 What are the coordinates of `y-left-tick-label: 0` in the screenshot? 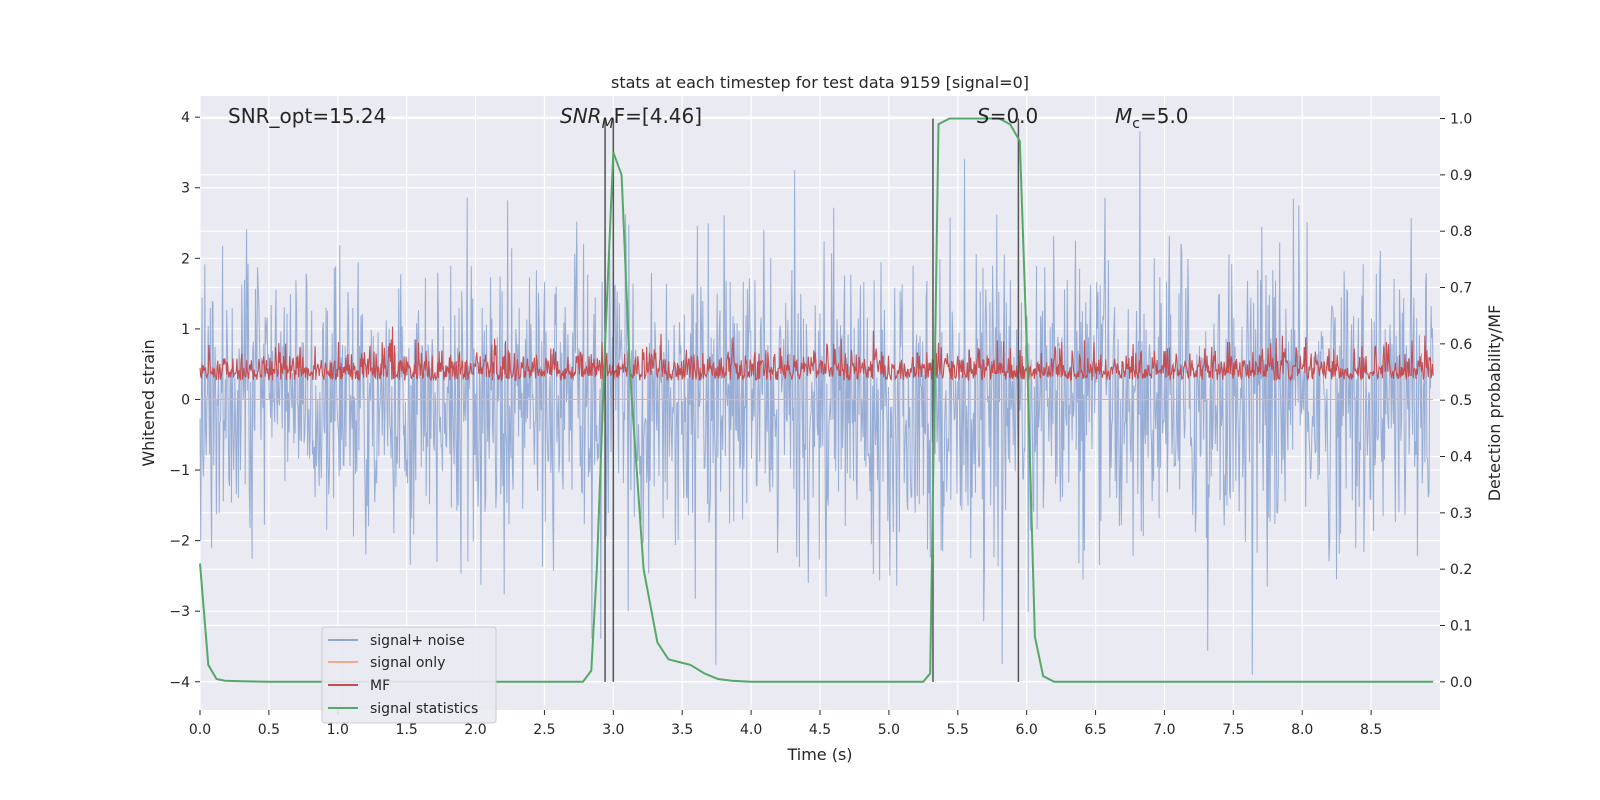 It's located at (185, 400).